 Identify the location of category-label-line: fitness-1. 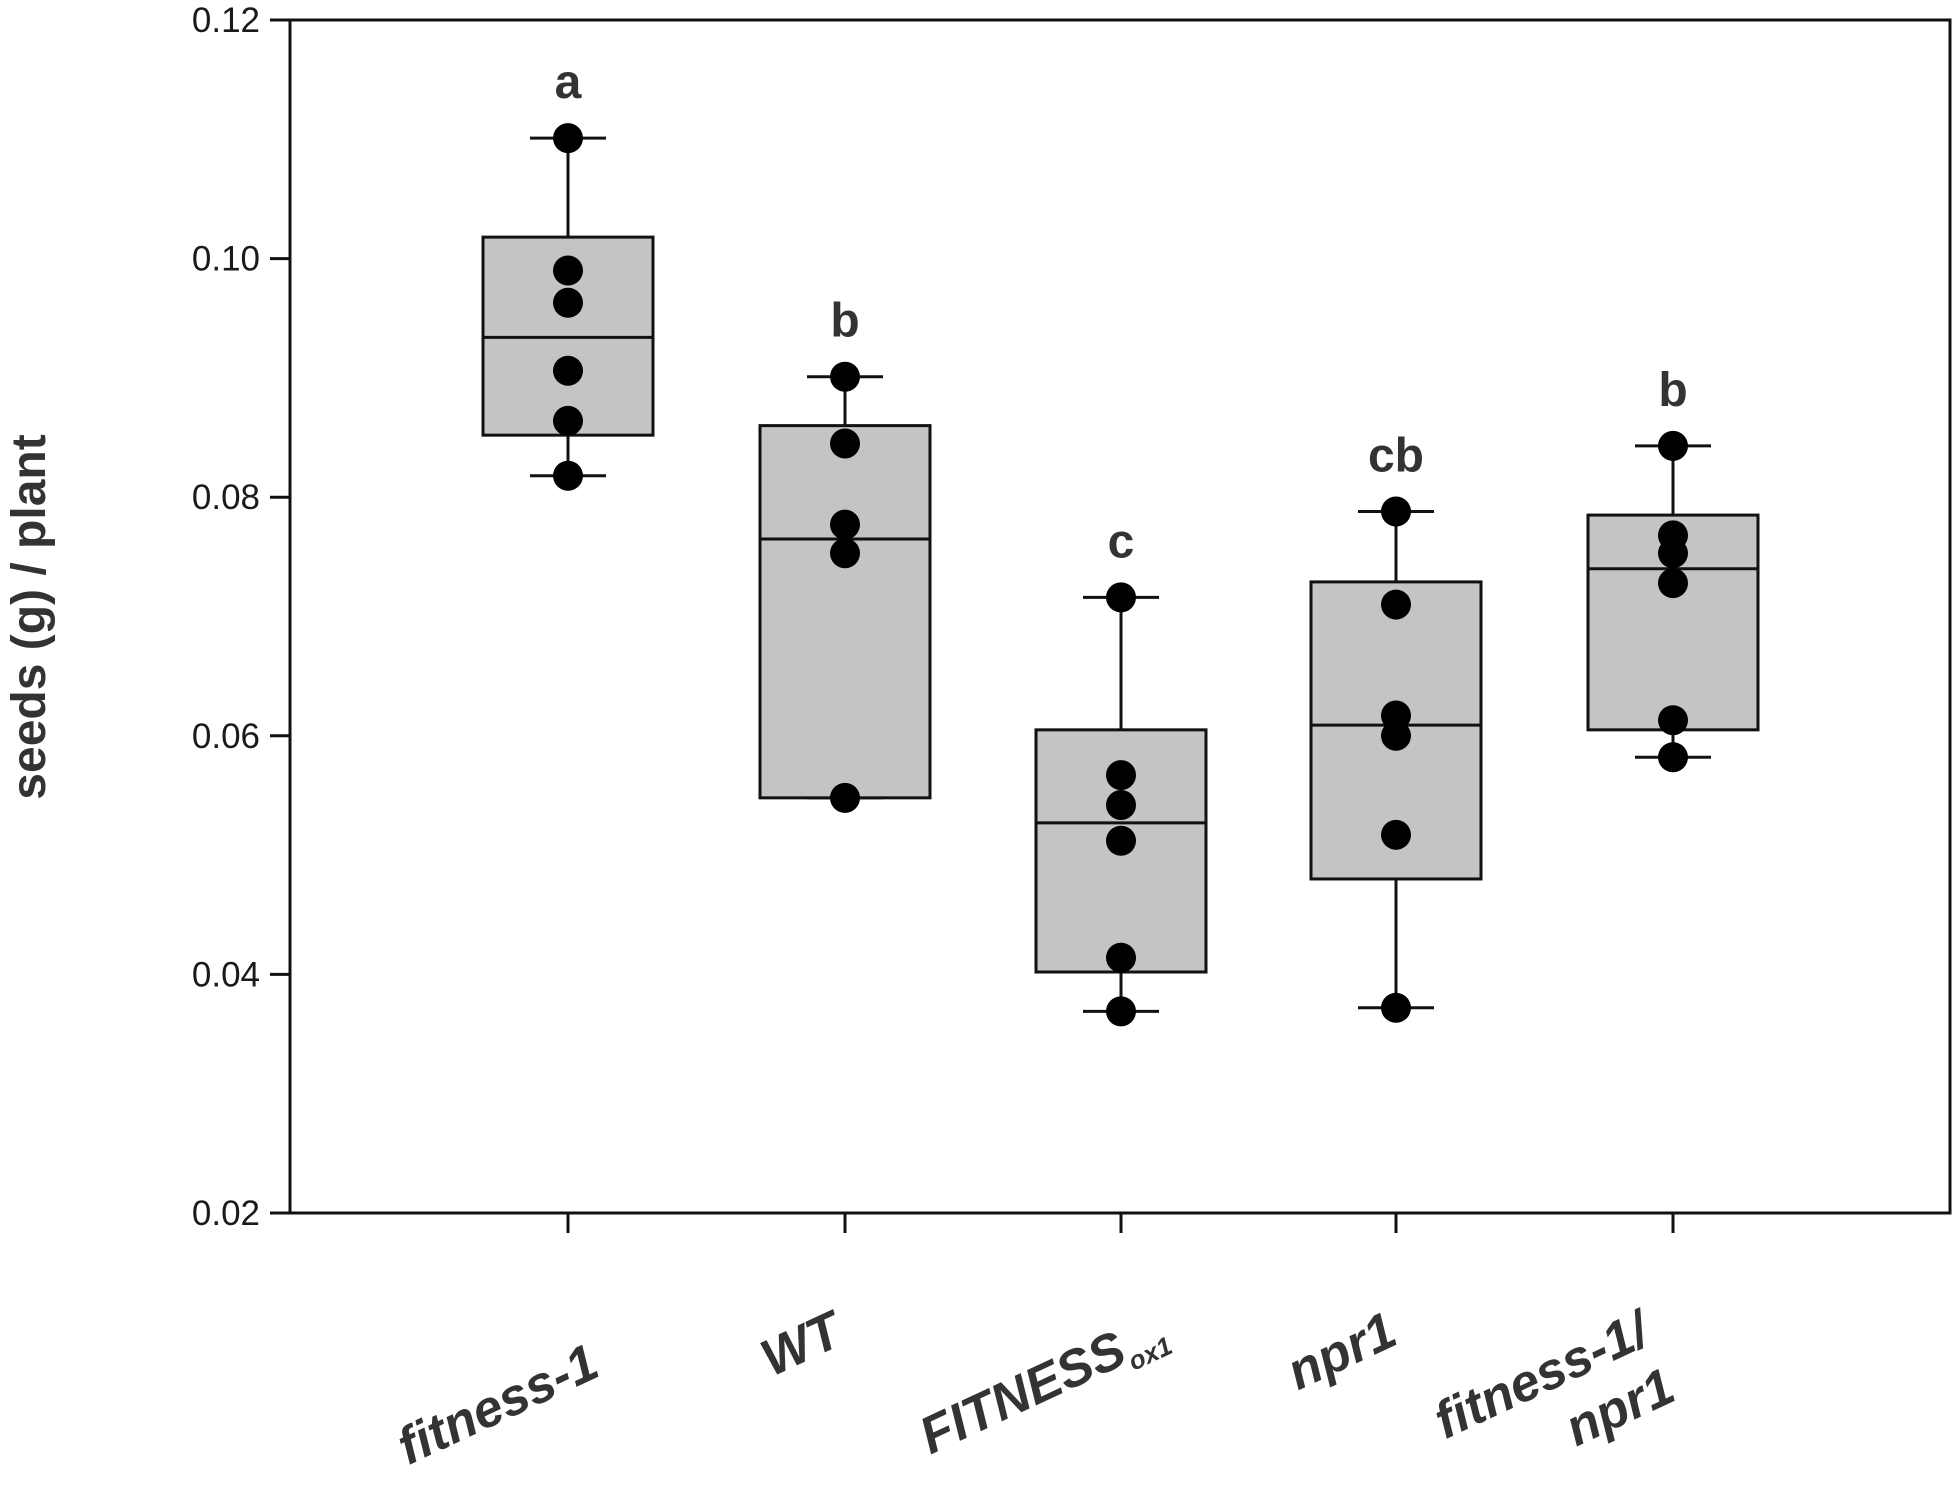
(498, 1404).